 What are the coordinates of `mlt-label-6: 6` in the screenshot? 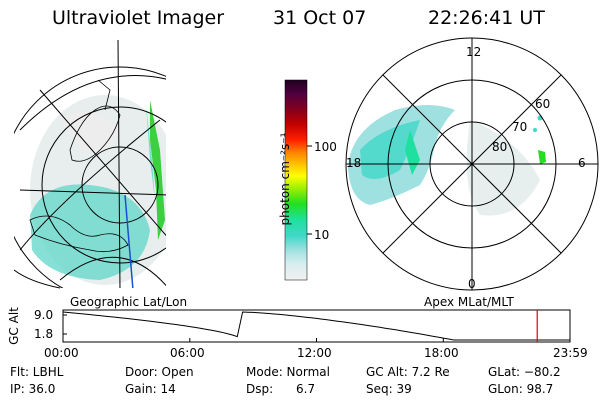 It's located at (582, 163).